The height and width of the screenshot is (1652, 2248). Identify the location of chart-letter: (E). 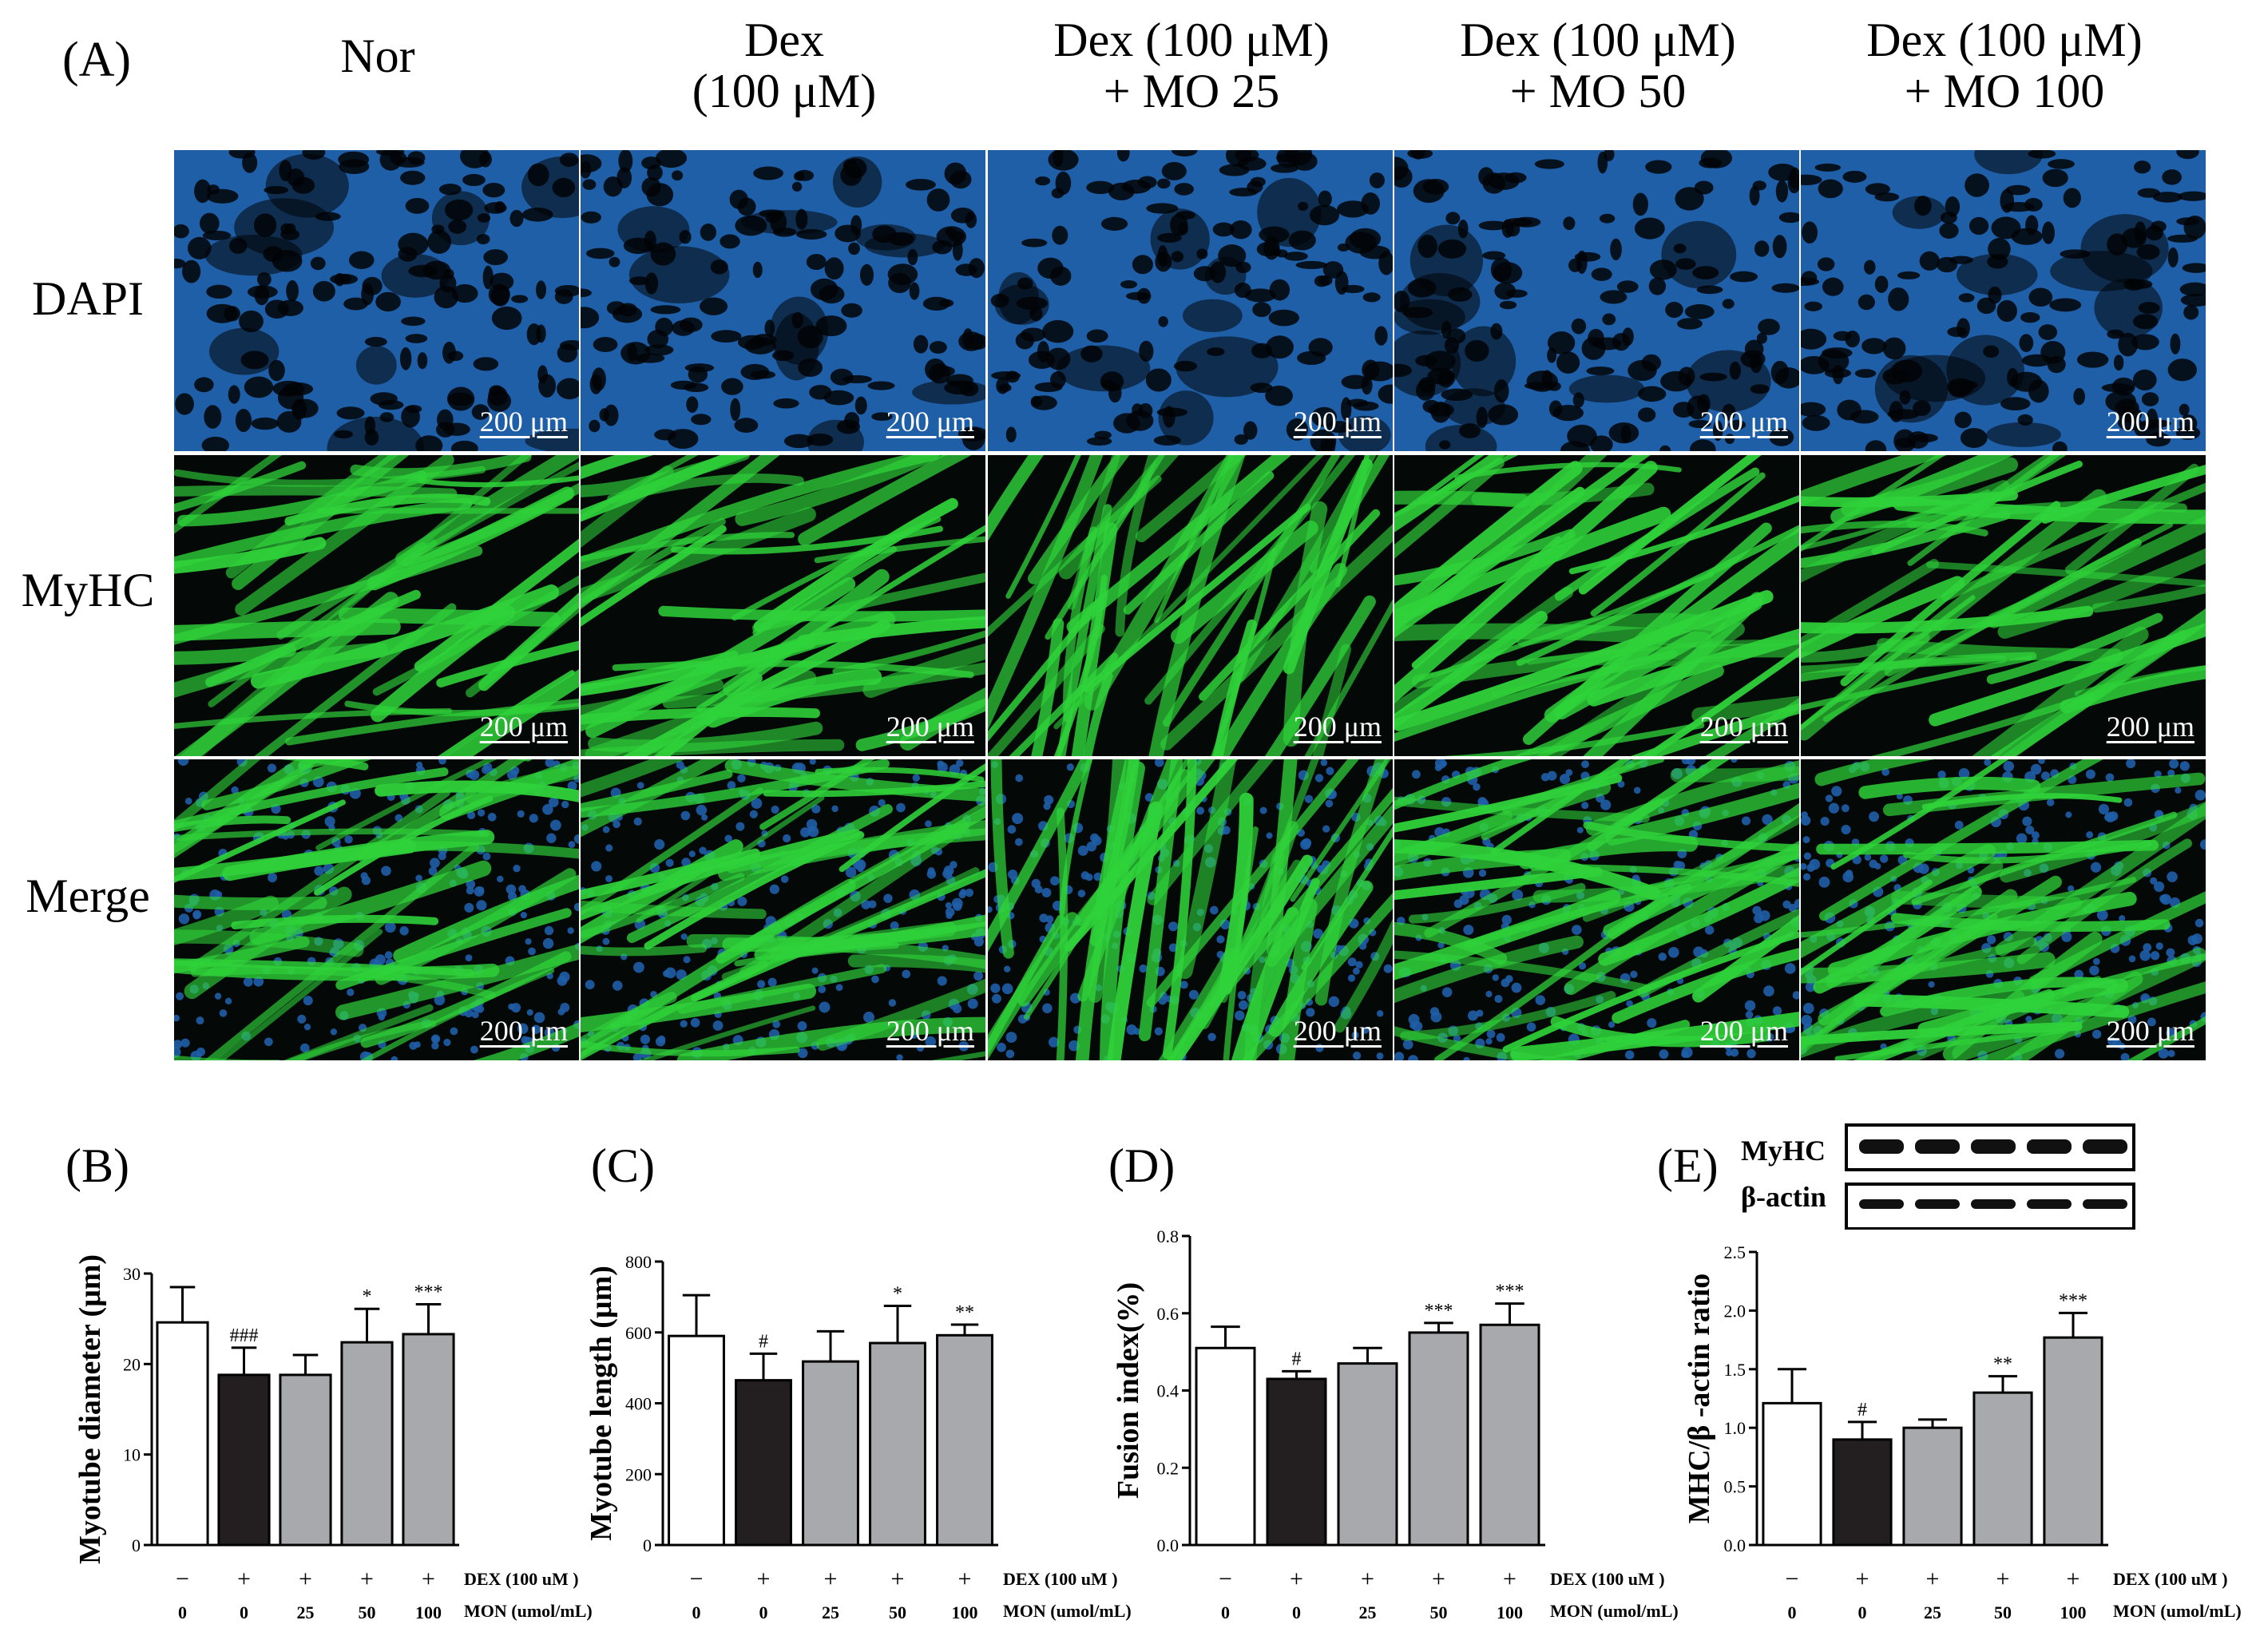
(1688, 1165).